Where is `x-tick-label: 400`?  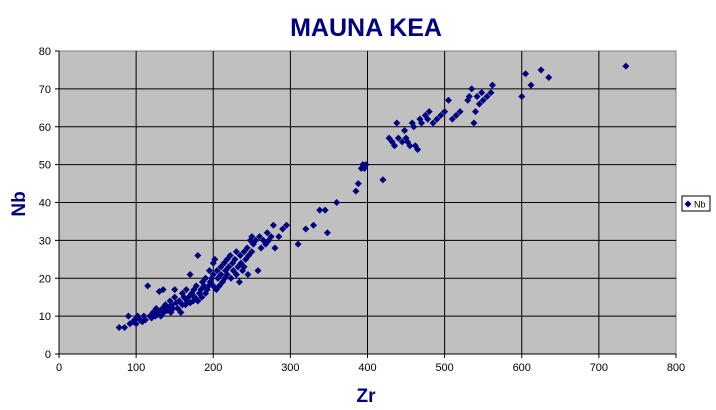 x-tick-label: 400 is located at coordinates (367, 368).